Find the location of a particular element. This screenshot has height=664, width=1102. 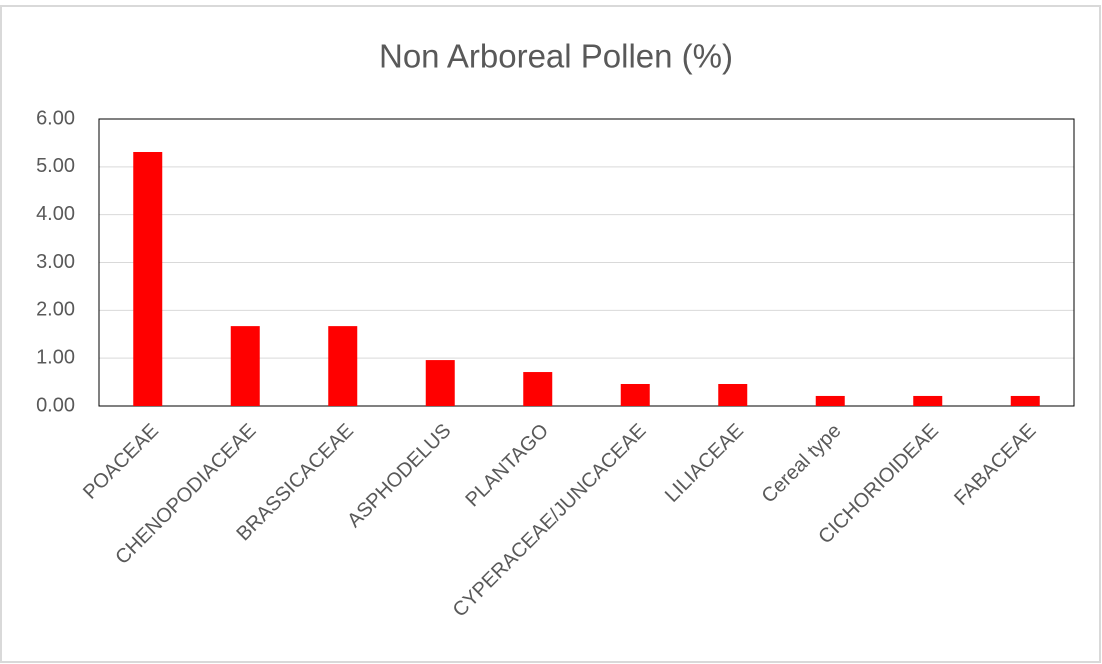

y-tick-label: 4.00 is located at coordinates (55, 214).